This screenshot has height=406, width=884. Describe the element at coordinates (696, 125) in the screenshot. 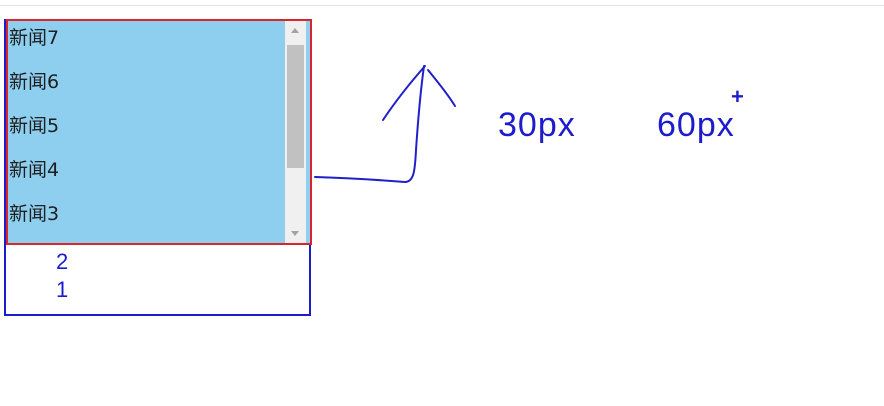

I see `annotation-label-60px: 60px` at that location.